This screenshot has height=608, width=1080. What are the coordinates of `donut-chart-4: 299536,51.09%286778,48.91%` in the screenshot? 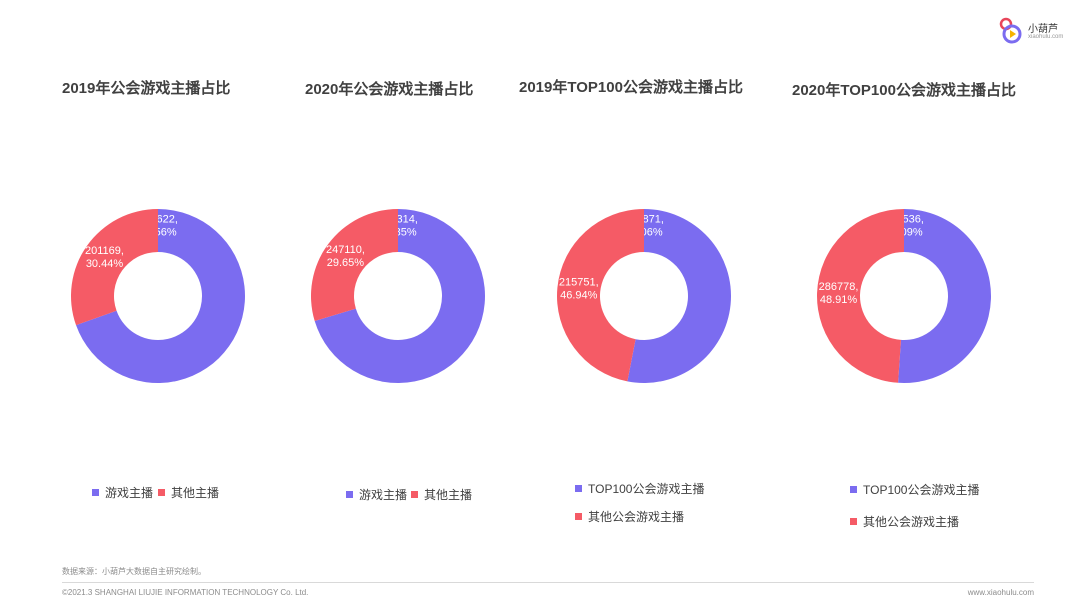 It's located at (904, 296).